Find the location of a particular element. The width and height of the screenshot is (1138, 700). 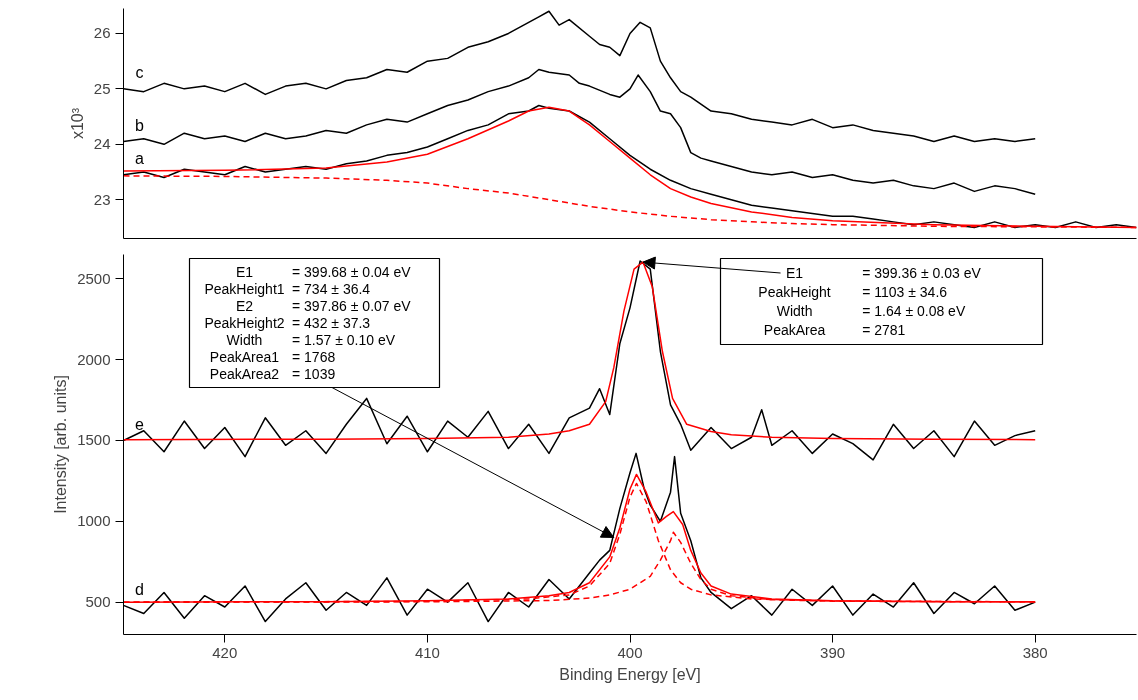

y-tick-label: 2500 is located at coordinates (94, 278).